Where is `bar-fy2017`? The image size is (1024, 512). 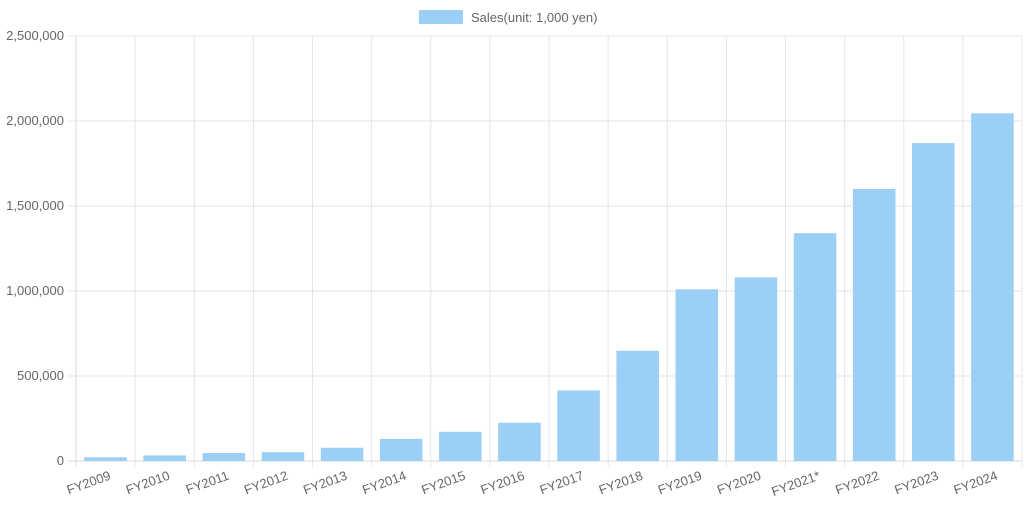 bar-fy2017 is located at coordinates (578, 425).